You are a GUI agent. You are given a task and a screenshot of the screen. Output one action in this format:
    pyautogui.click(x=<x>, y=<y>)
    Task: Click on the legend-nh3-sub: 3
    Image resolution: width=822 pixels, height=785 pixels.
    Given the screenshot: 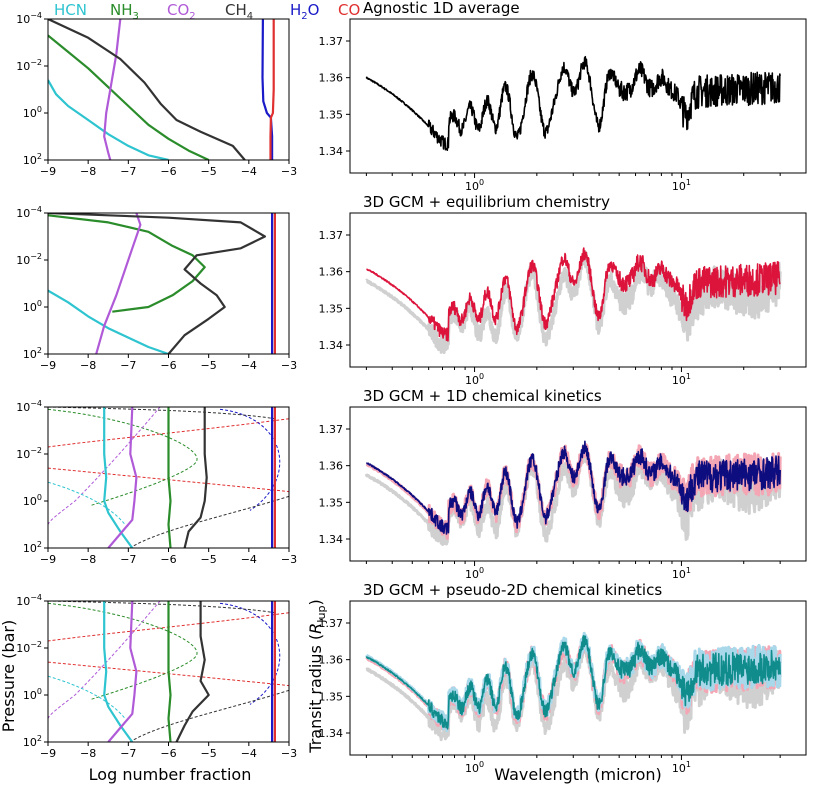 What is the action you would take?
    pyautogui.click(x=136, y=16)
    